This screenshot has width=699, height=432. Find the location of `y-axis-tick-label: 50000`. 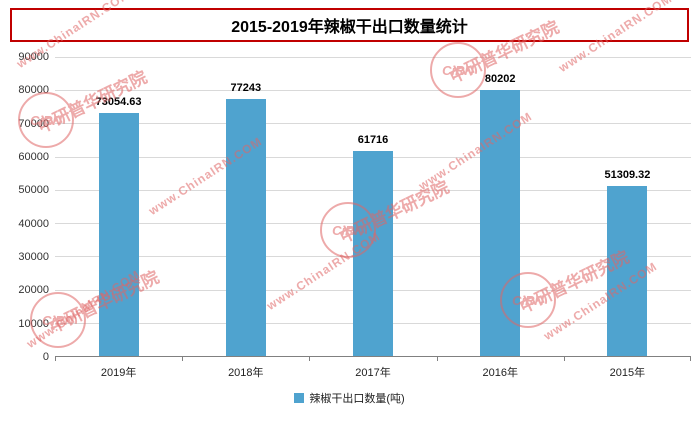

y-axis-tick-label: 50000 is located at coordinates (33, 190).